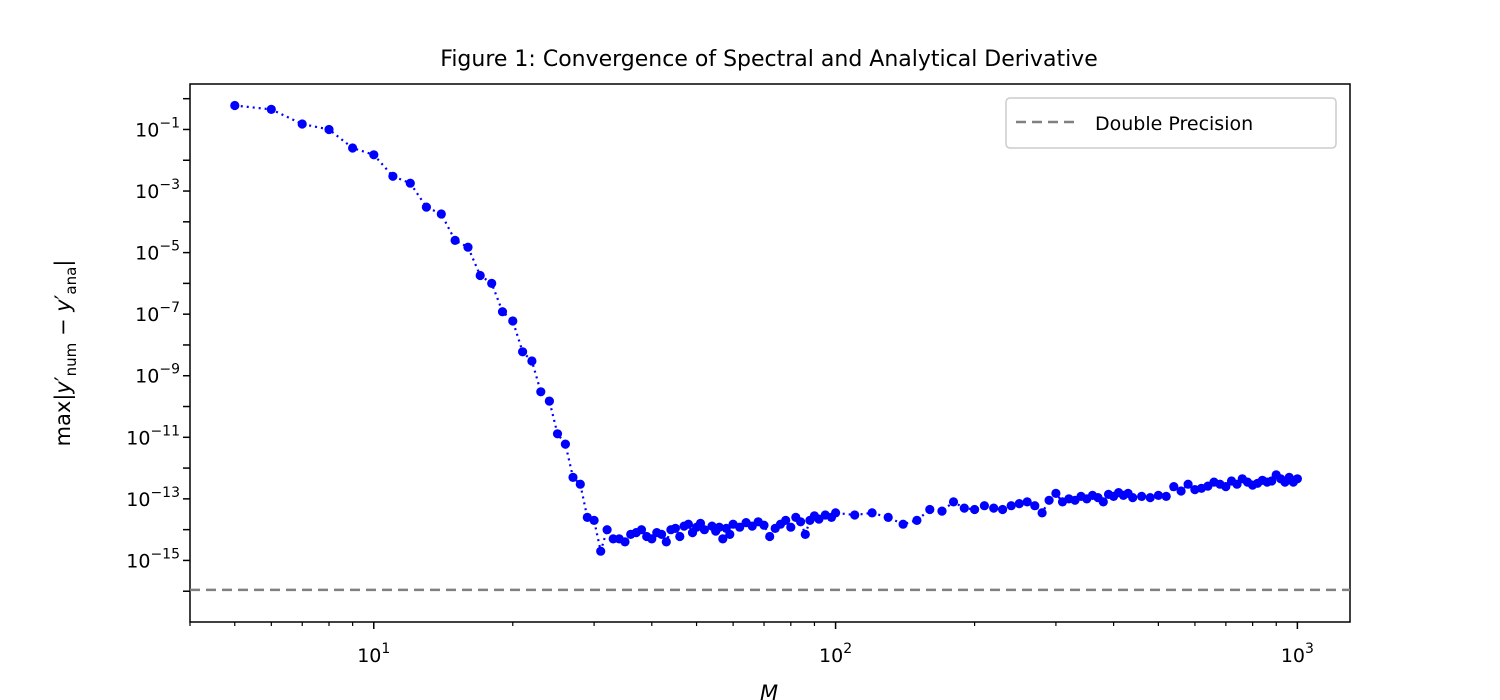 This screenshot has height=700, width=1500. What do you see at coordinates (158, 344) in the screenshot?
I see `y-axis-ticks: 10⁻¹ 10⁻³ 10⁻⁵ 10⁻⁷ 10⁻⁹ 10⁻¹¹ 10⁻¹³ 10⁻¹⁵` at bounding box center [158, 344].